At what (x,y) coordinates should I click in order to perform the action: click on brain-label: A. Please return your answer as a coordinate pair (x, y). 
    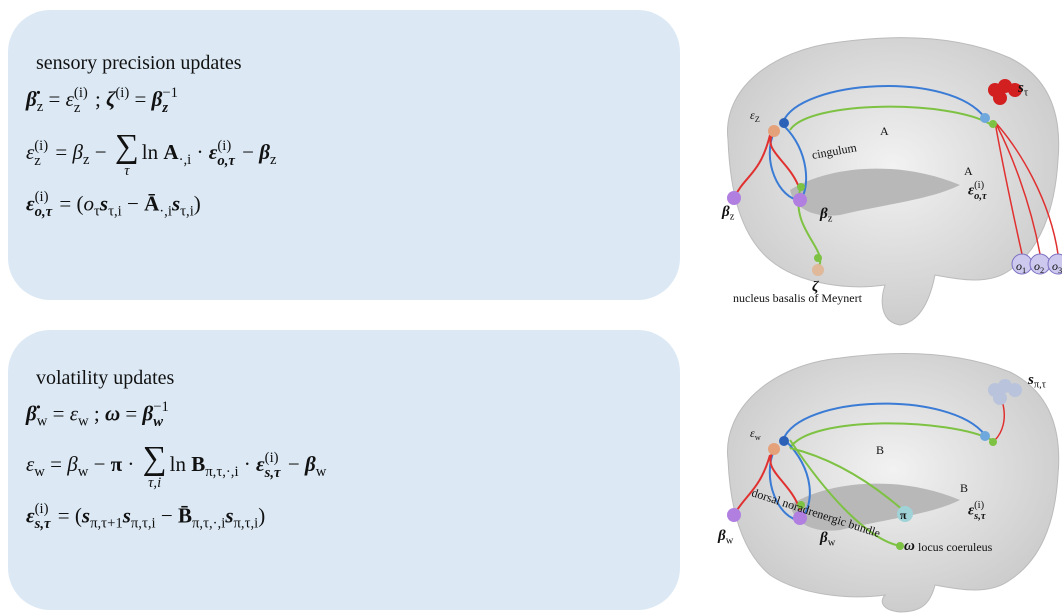
    Looking at the image, I should click on (968, 171).